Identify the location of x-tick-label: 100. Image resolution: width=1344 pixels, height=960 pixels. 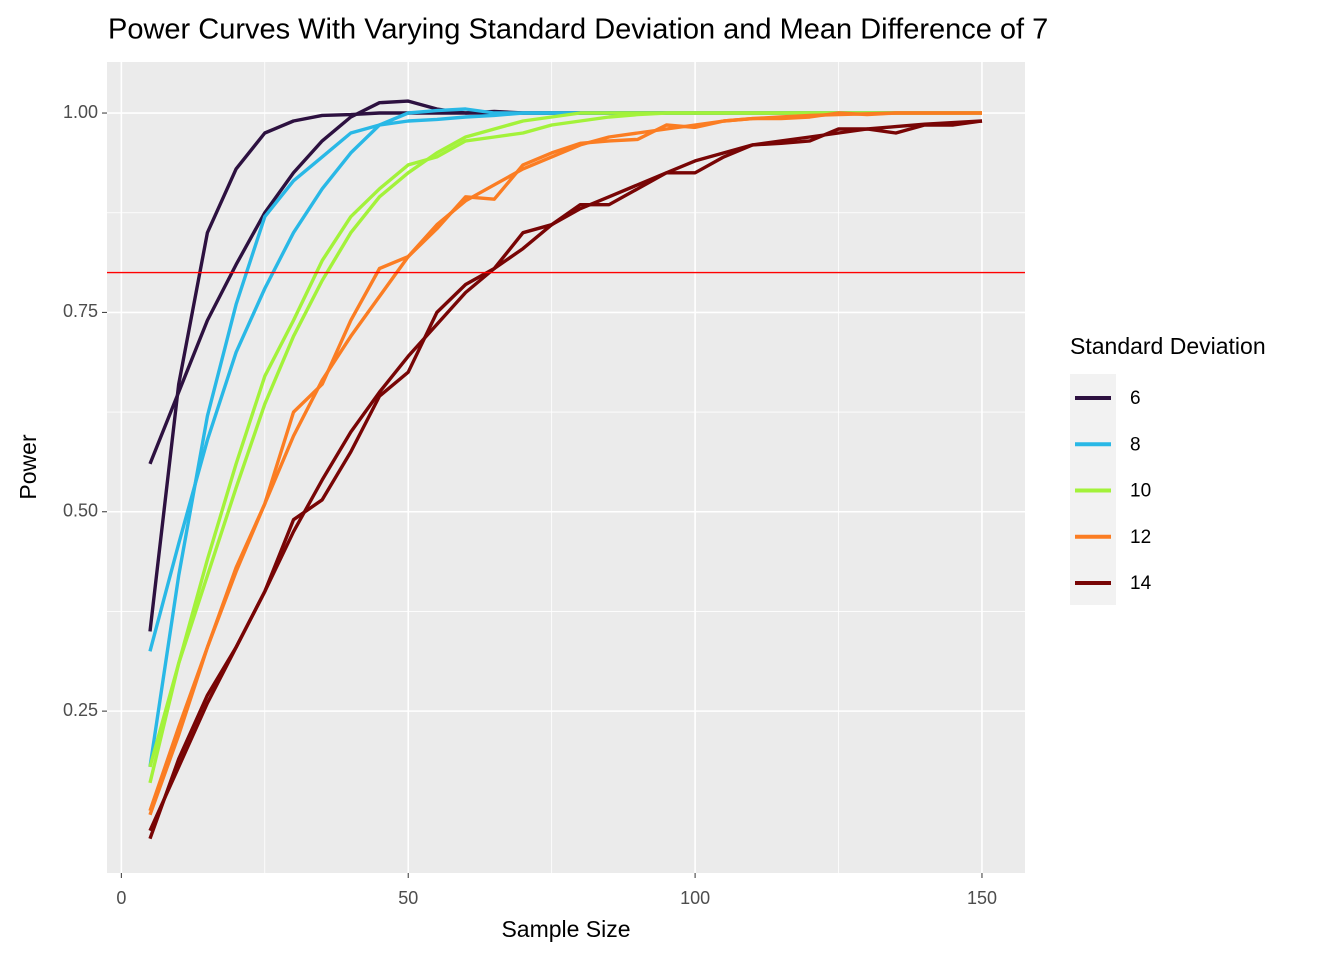
(695, 898).